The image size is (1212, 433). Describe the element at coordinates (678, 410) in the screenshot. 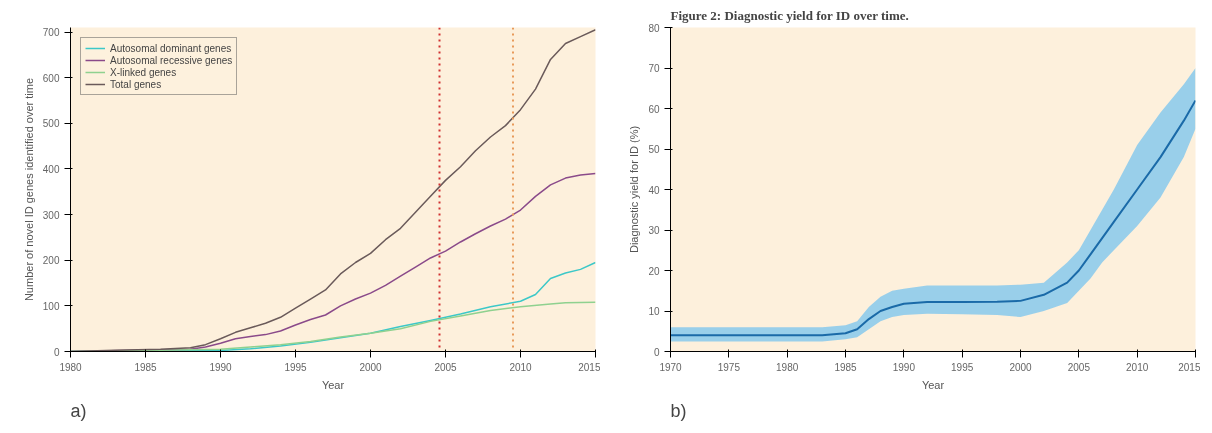

I see `text: b)` at that location.